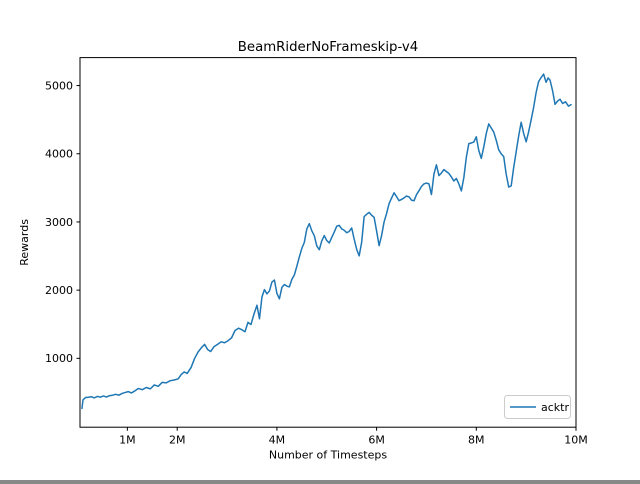 The height and width of the screenshot is (484, 640). I want to click on chart-title: BeamRiderNoFrameskip-v4, so click(328, 47).